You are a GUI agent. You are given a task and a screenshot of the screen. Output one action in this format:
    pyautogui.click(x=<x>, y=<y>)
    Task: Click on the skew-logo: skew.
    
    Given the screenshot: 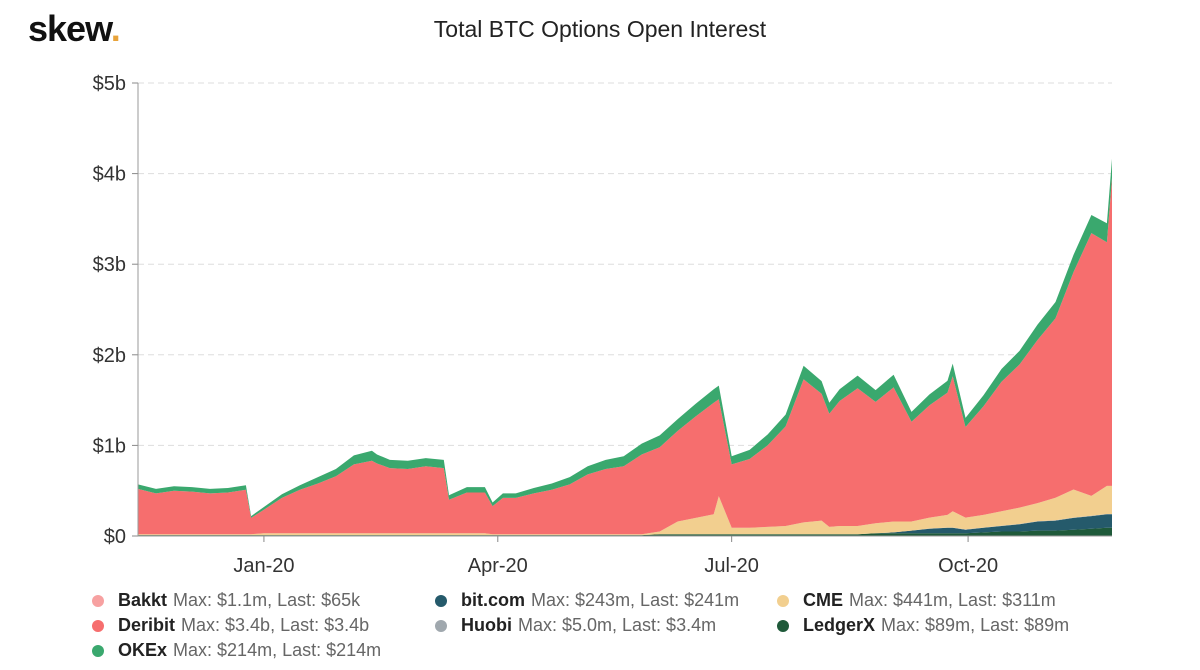 What is the action you would take?
    pyautogui.click(x=74, y=29)
    